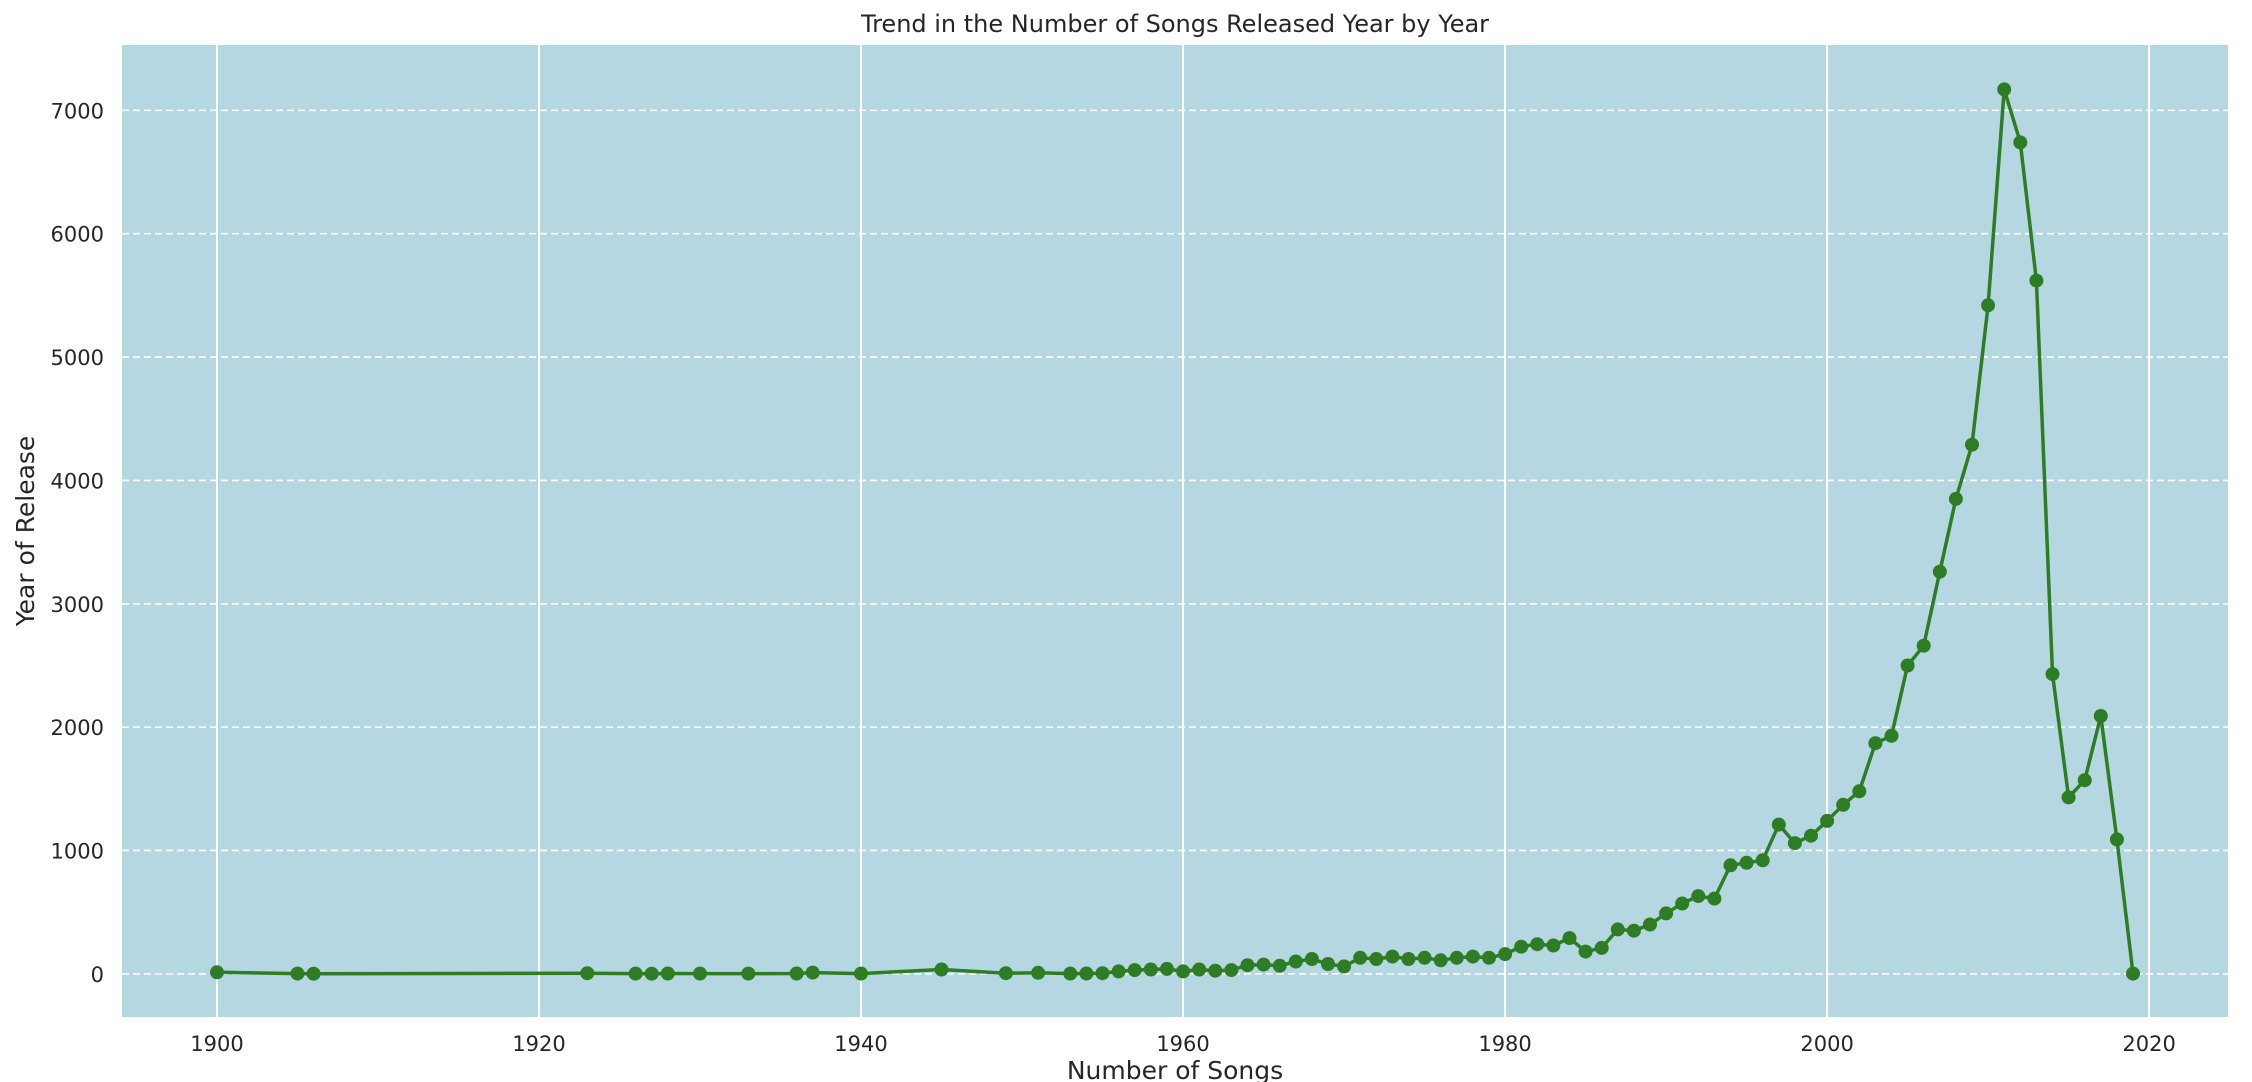  Describe the element at coordinates (77, 235) in the screenshot. I see `y-tick-label: 6000` at that location.